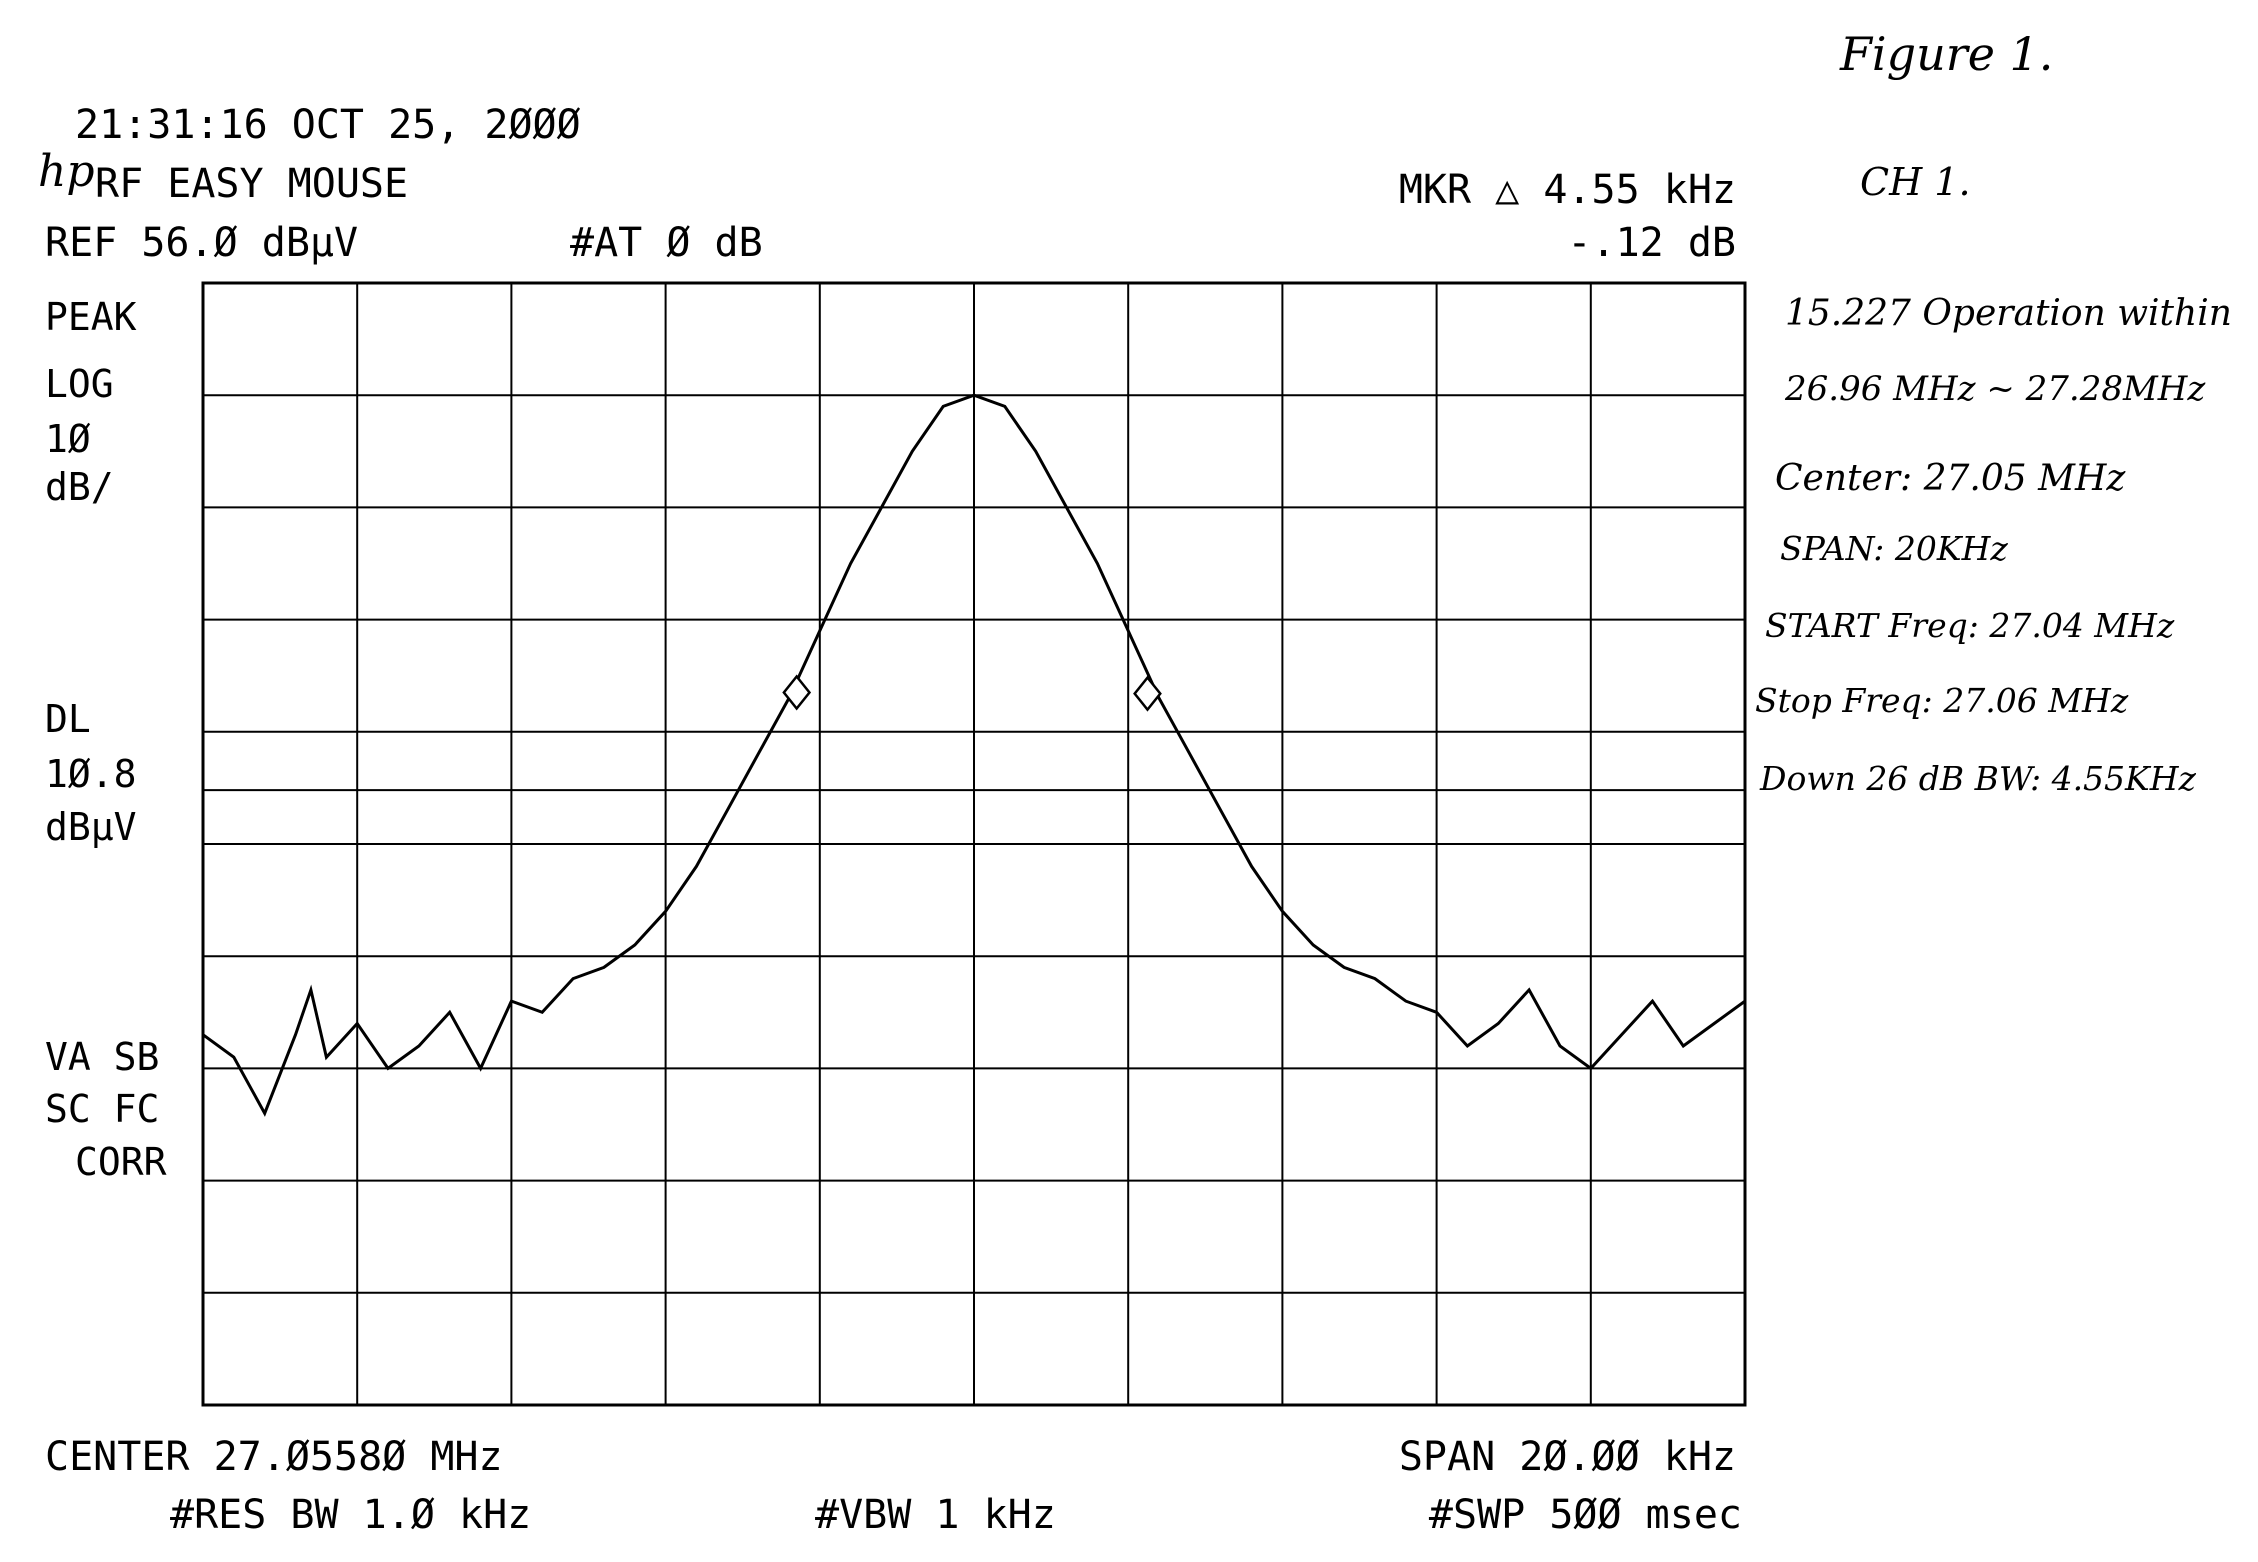 Image resolution: width=2258 pixels, height=1562 pixels. Describe the element at coordinates (1946, 54) in the screenshot. I see `figure-label: Figure 1.` at that location.